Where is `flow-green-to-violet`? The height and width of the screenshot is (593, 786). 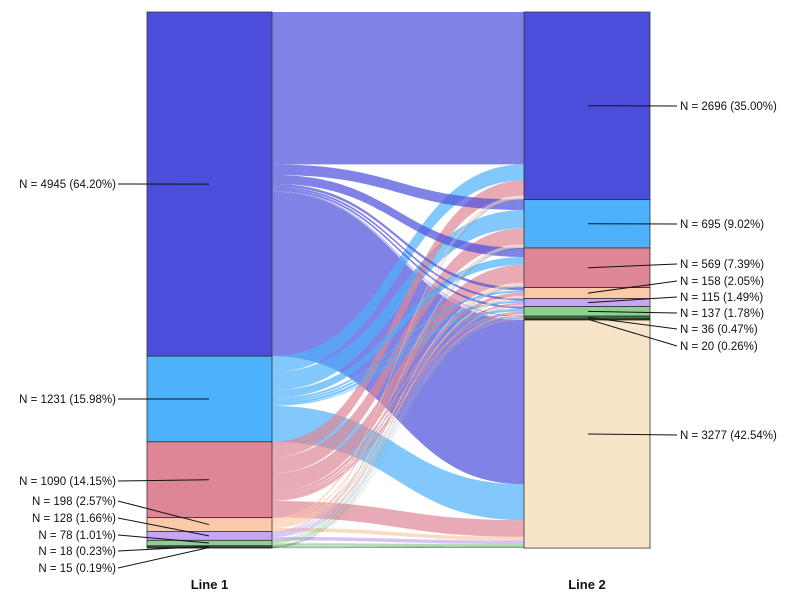
flow-green-to-violet is located at coordinates (398, 424).